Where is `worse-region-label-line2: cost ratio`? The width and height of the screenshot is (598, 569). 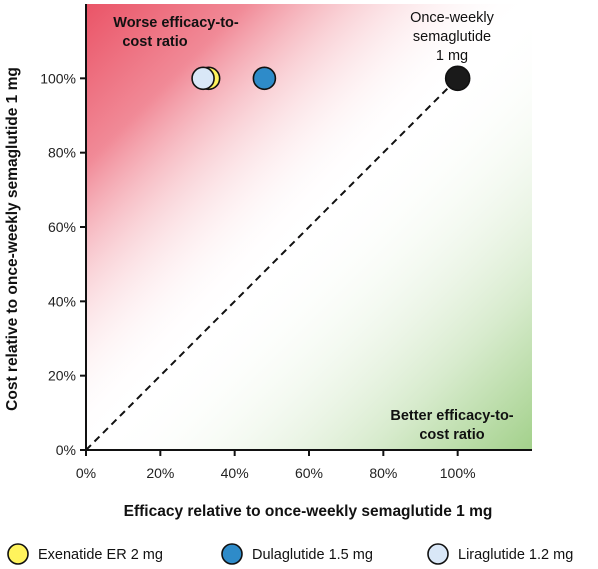 worse-region-label-line2: cost ratio is located at coordinates (154, 42).